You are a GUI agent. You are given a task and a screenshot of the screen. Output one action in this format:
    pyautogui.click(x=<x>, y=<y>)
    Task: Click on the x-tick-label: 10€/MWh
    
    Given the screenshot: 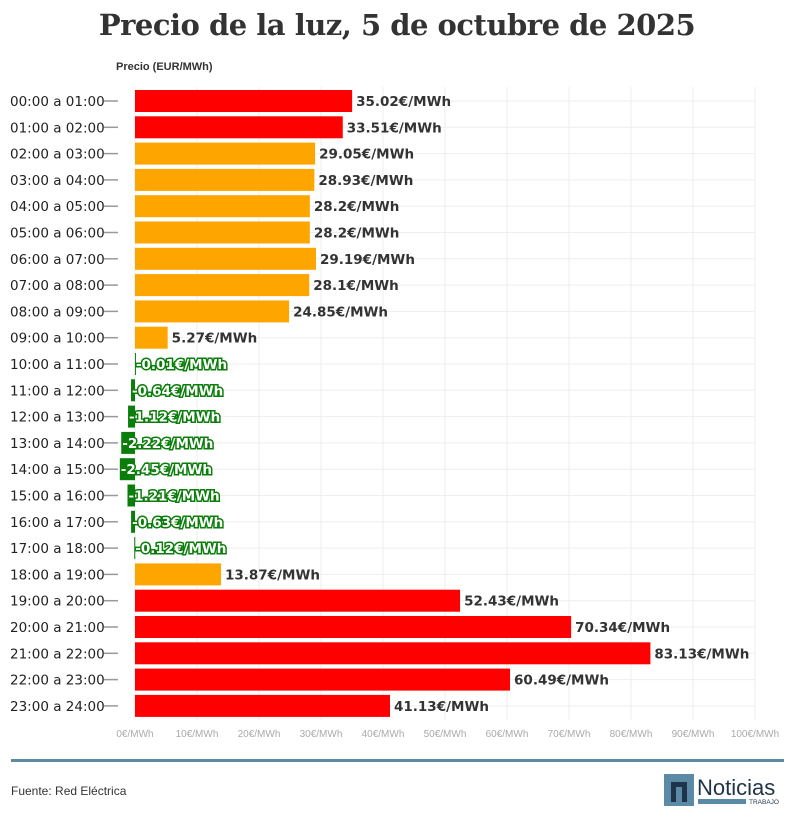 What is the action you would take?
    pyautogui.click(x=197, y=734)
    